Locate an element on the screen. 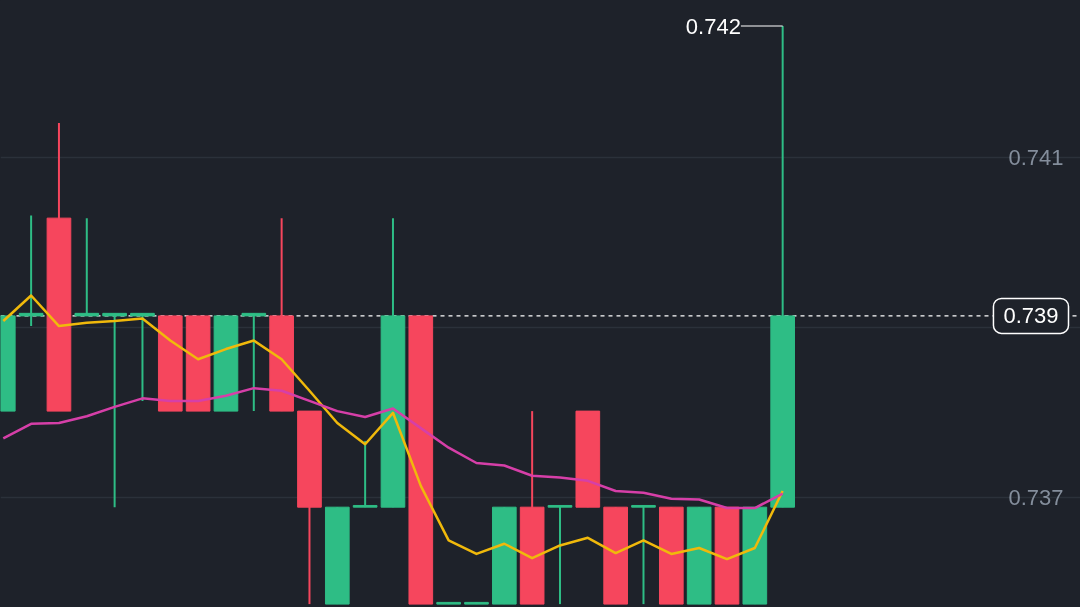 This screenshot has width=1080, height=607. line-series is located at coordinates (393, 448).